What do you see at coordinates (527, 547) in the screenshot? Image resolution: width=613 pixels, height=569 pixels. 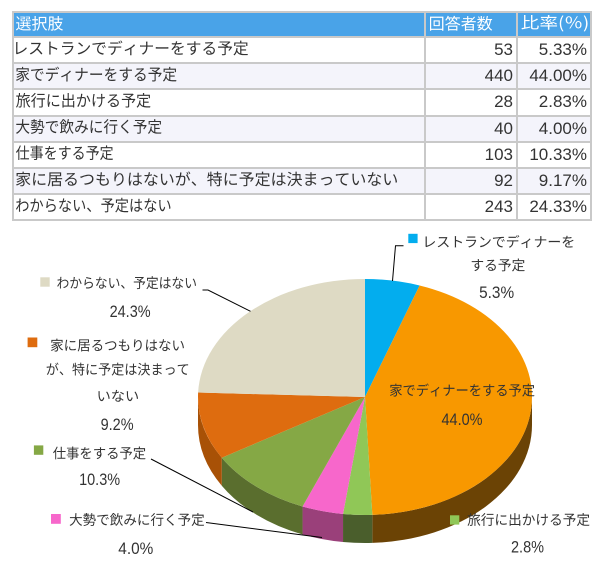 I see `svg-text: 2.8%` at bounding box center [527, 547].